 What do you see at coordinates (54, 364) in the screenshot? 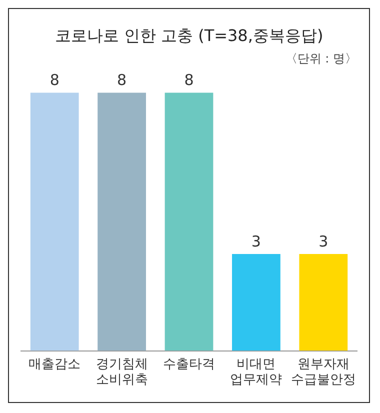
I see `x-tick-label: 매출감소` at bounding box center [54, 364].